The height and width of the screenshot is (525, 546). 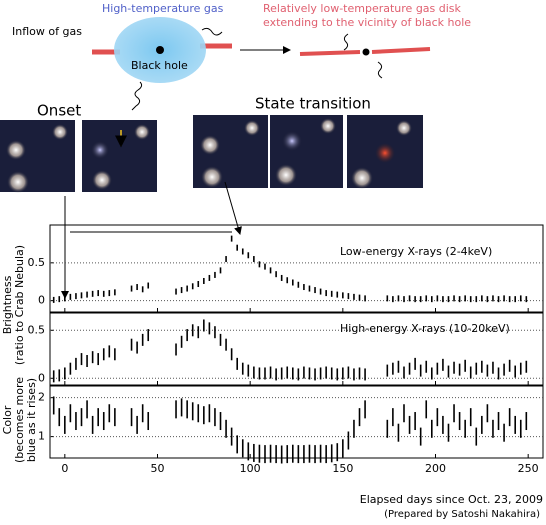 I want to click on onset-label: Onset, so click(x=59, y=111).